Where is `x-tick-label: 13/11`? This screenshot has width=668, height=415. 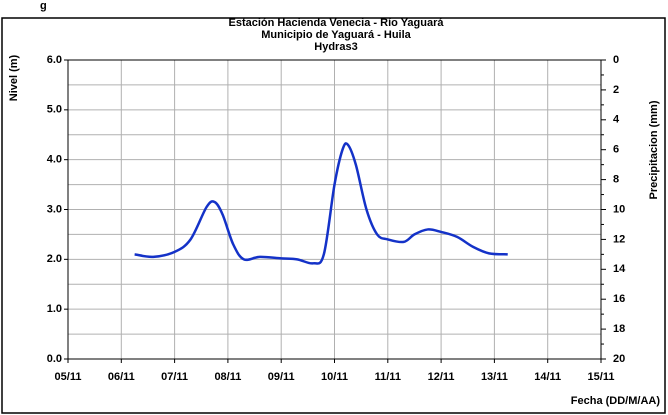
x-tick-label: 13/11 is located at coordinates (494, 377).